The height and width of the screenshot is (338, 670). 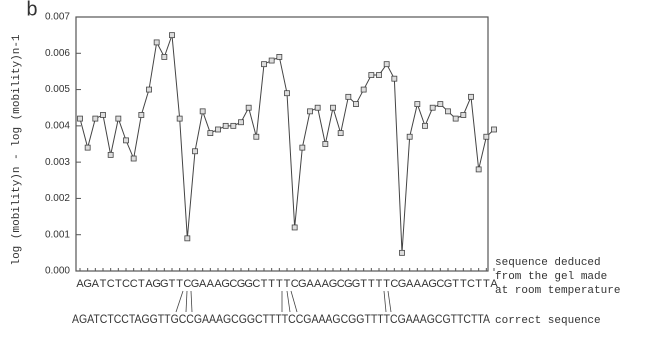 What do you see at coordinates (57, 17) in the screenshot?
I see `y-tick-label: 0.007` at bounding box center [57, 17].